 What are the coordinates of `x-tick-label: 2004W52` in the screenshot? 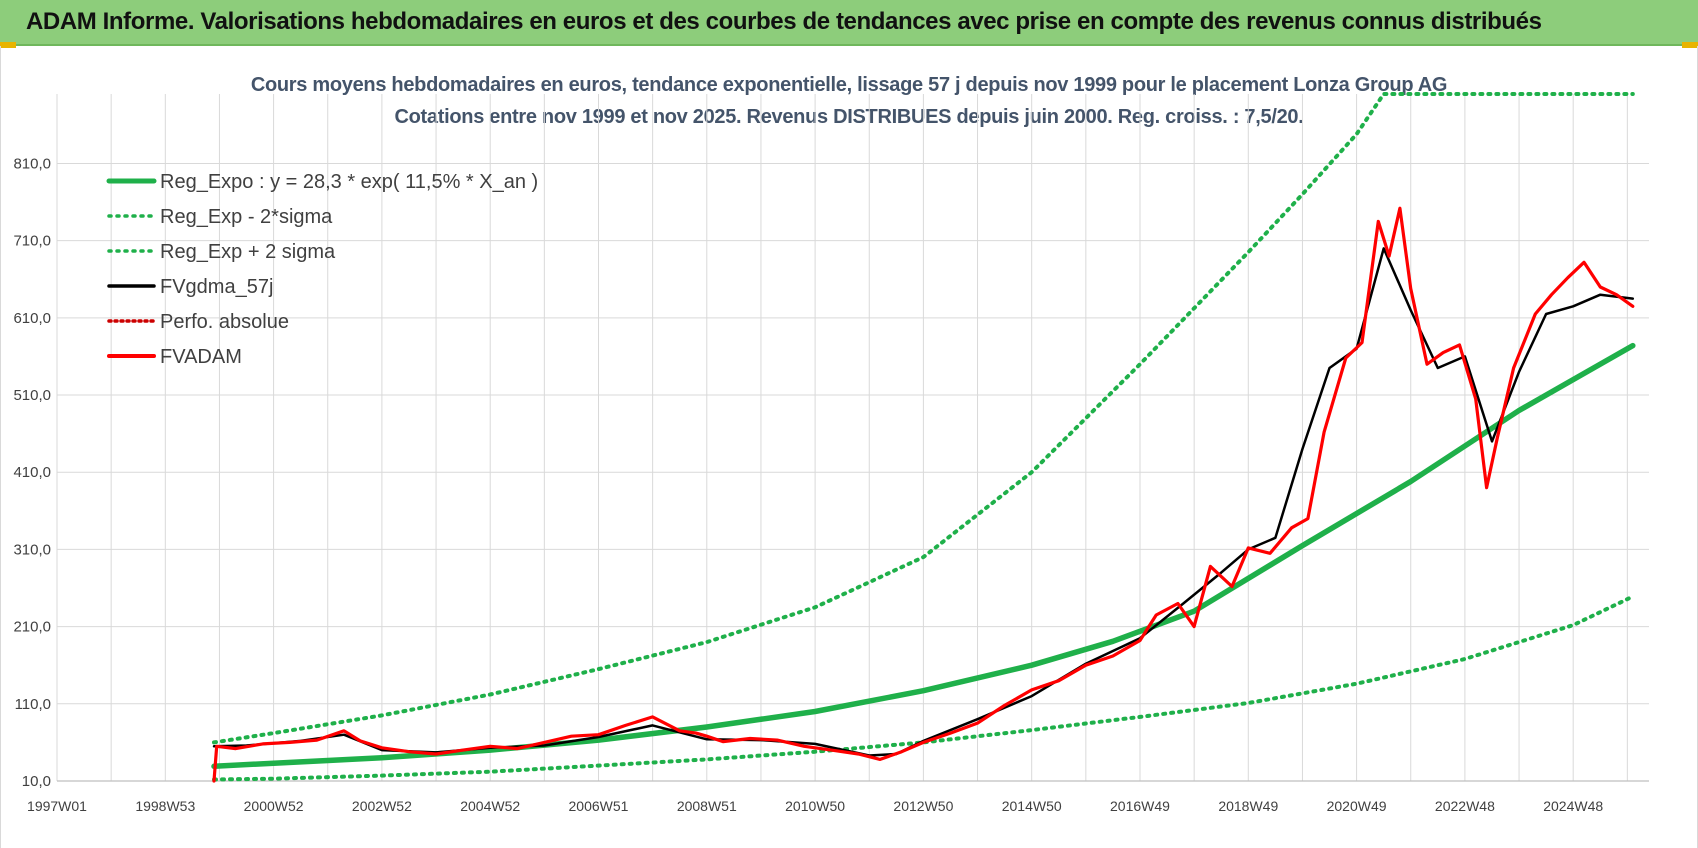 It's located at (490, 806).